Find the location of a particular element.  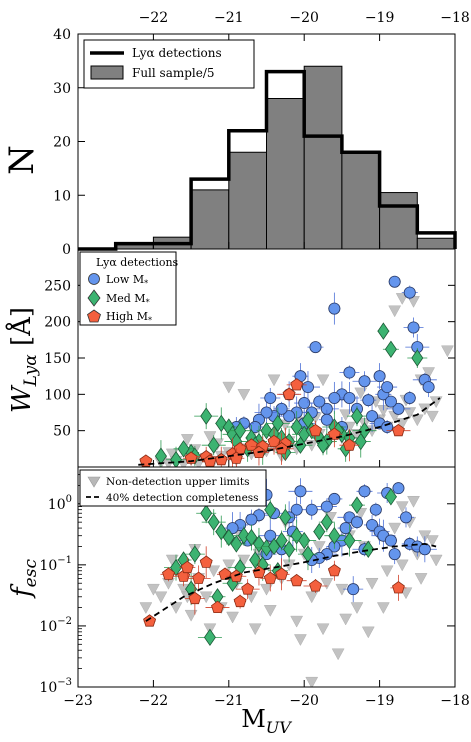

histogram-legend-box is located at coordinates (169, 64).